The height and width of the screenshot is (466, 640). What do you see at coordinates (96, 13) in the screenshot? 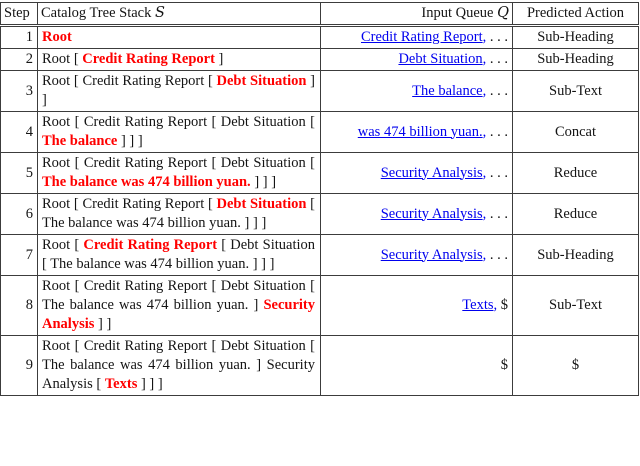
I see `header-stack-label: Catalog Tree Stack` at bounding box center [96, 13].